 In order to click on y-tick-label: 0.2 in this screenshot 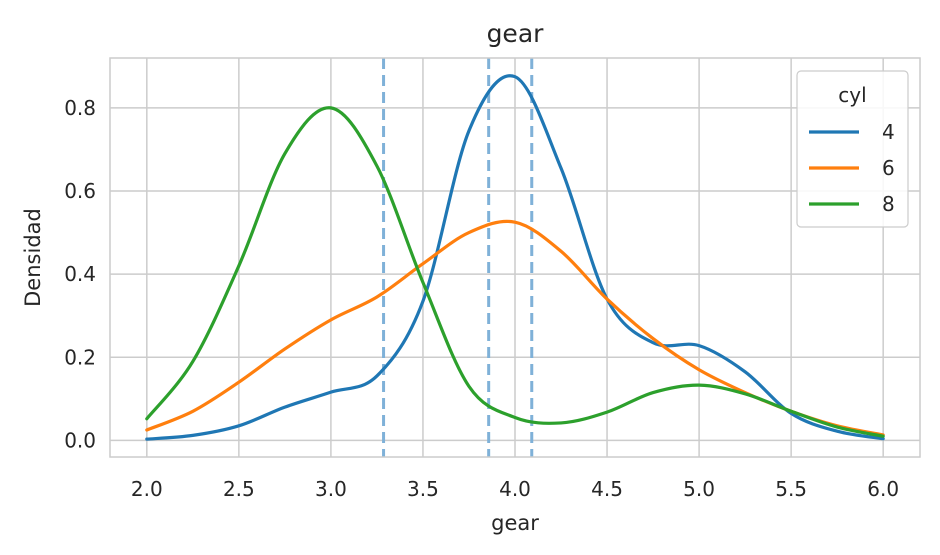, I will do `click(80, 357)`.